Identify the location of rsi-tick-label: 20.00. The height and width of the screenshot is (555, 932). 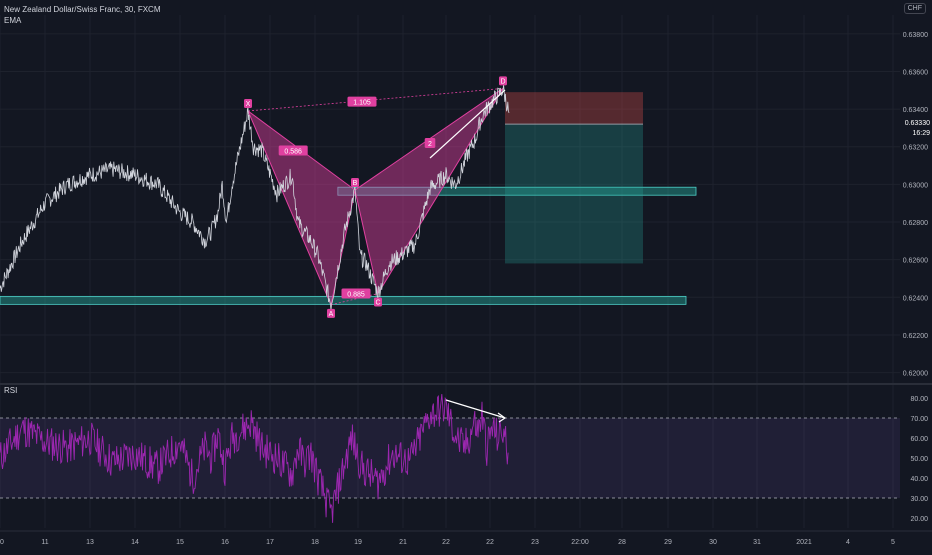
(919, 519).